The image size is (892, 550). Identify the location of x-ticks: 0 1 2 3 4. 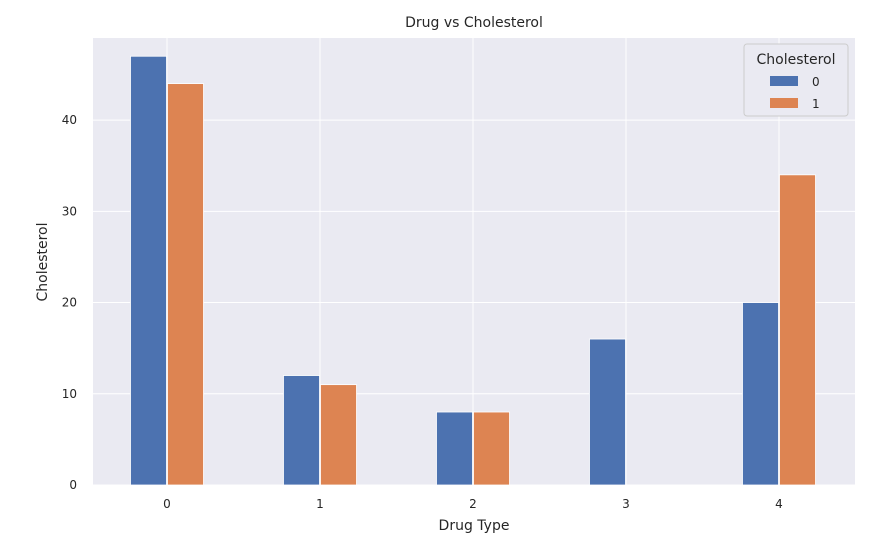
(473, 504).